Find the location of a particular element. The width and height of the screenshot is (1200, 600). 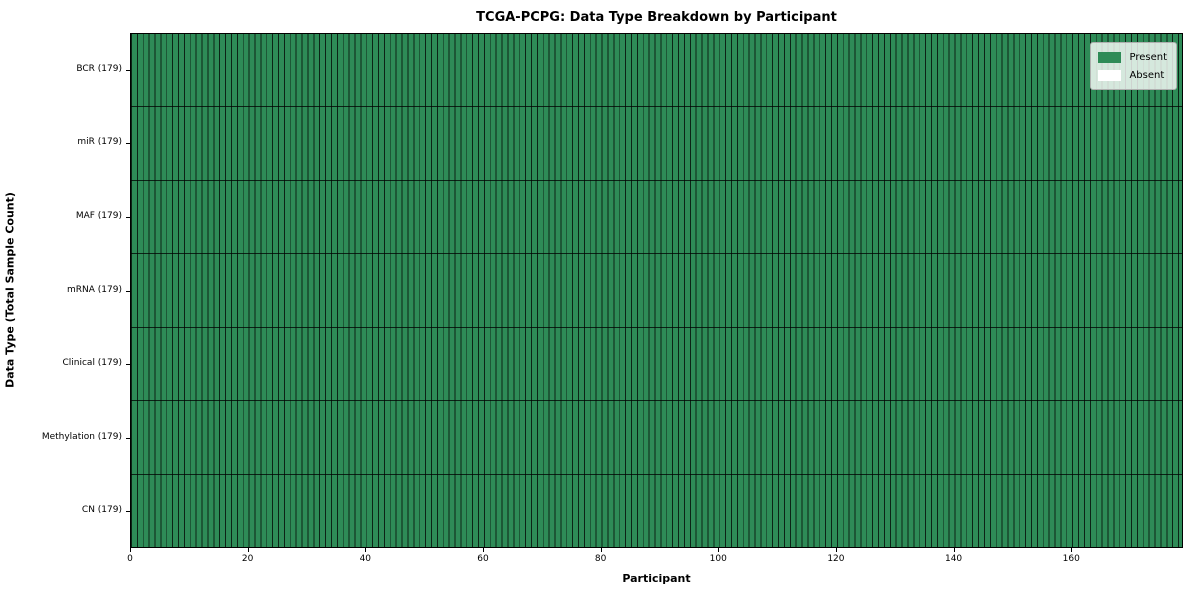

legend-item: Present is located at coordinates (1132, 57).